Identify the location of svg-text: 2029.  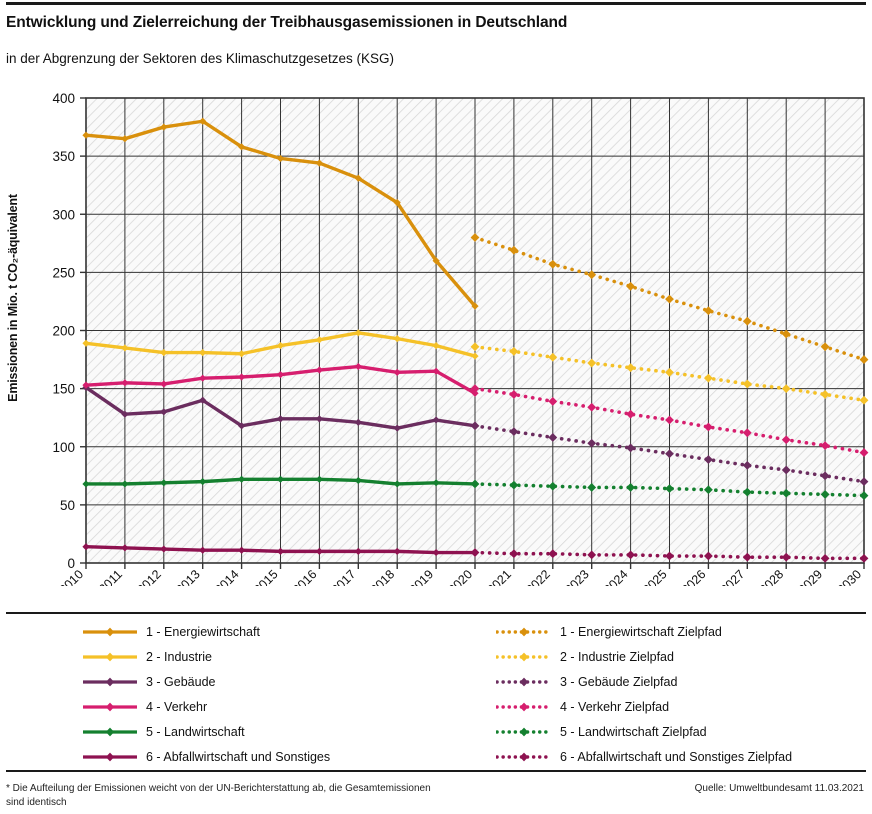
(811, 576).